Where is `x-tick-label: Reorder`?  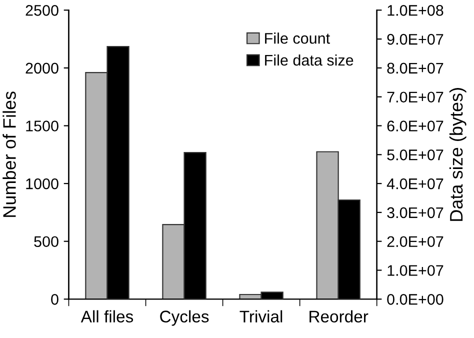
x-tick-label: Reorder is located at coordinates (339, 316).